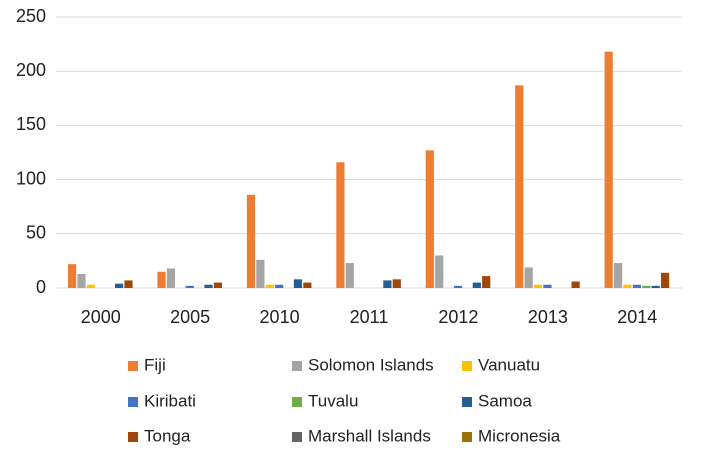 This screenshot has height=455, width=702. I want to click on y-tick-label: 250, so click(31, 16).